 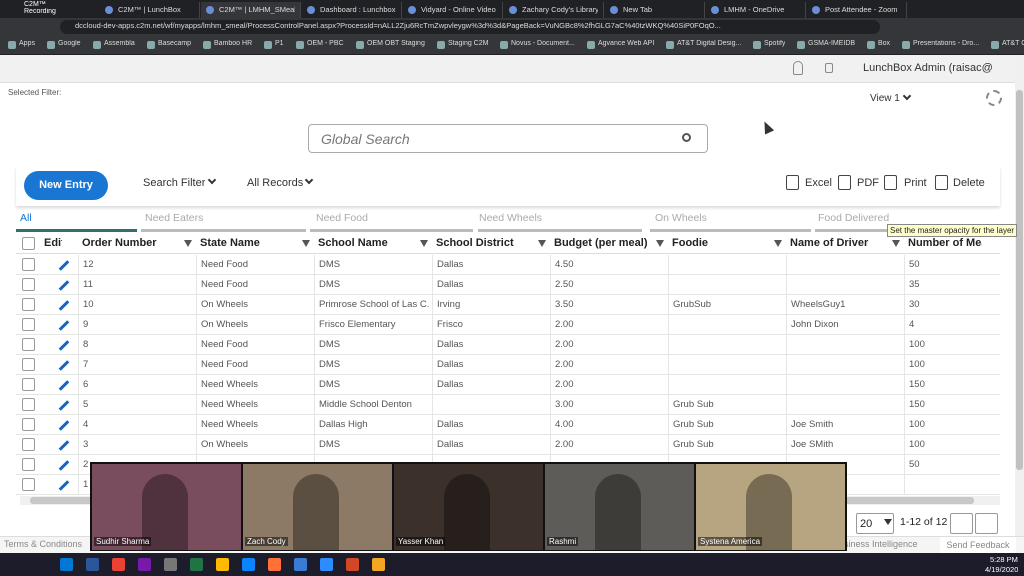 What do you see at coordinates (875, 523) in the screenshot?
I see `page-size-select: 20` at bounding box center [875, 523].